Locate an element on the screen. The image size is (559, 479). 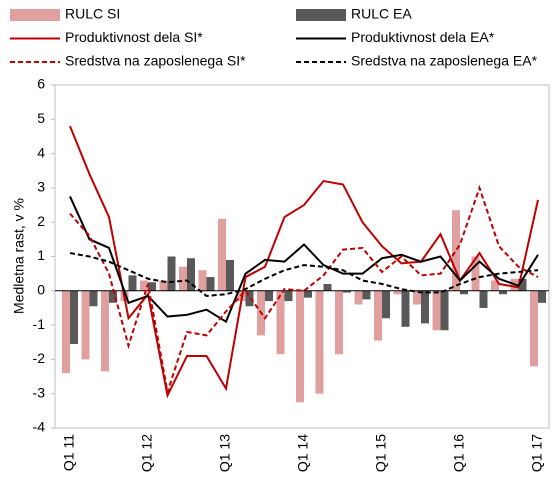
y-tick-label: 2 is located at coordinates (41, 221).